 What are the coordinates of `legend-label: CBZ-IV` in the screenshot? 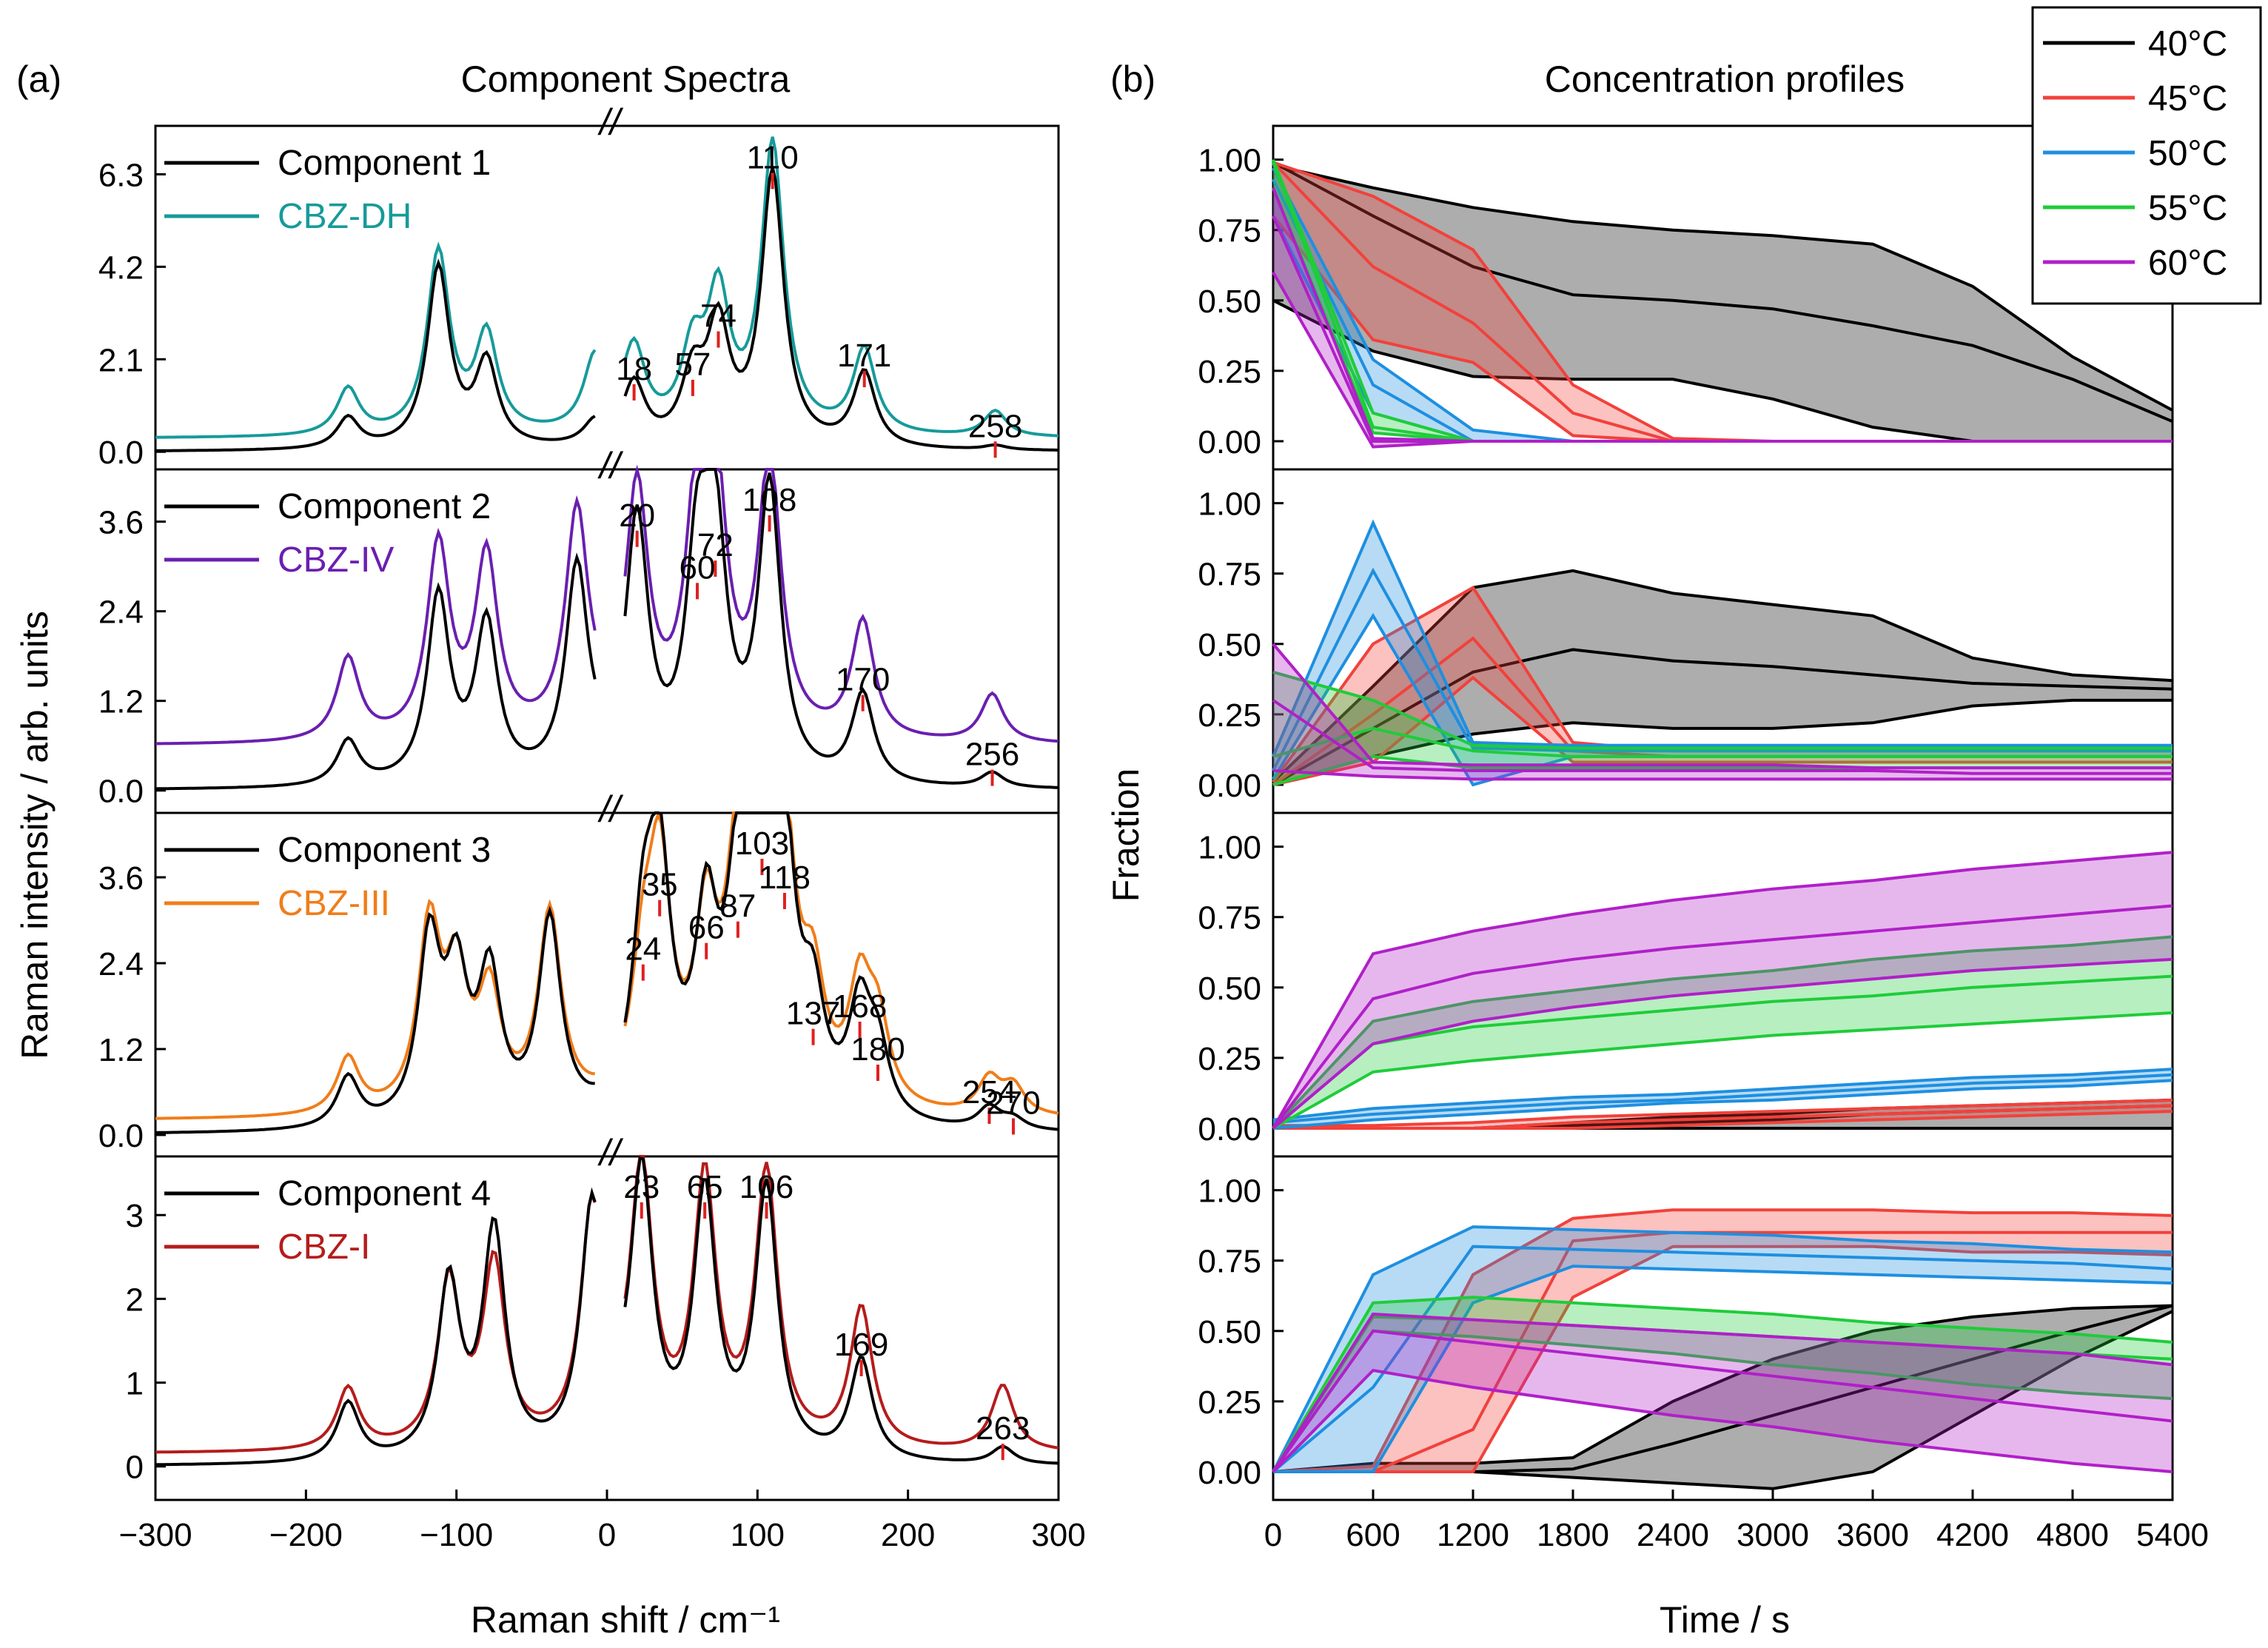 It's located at (336, 560).